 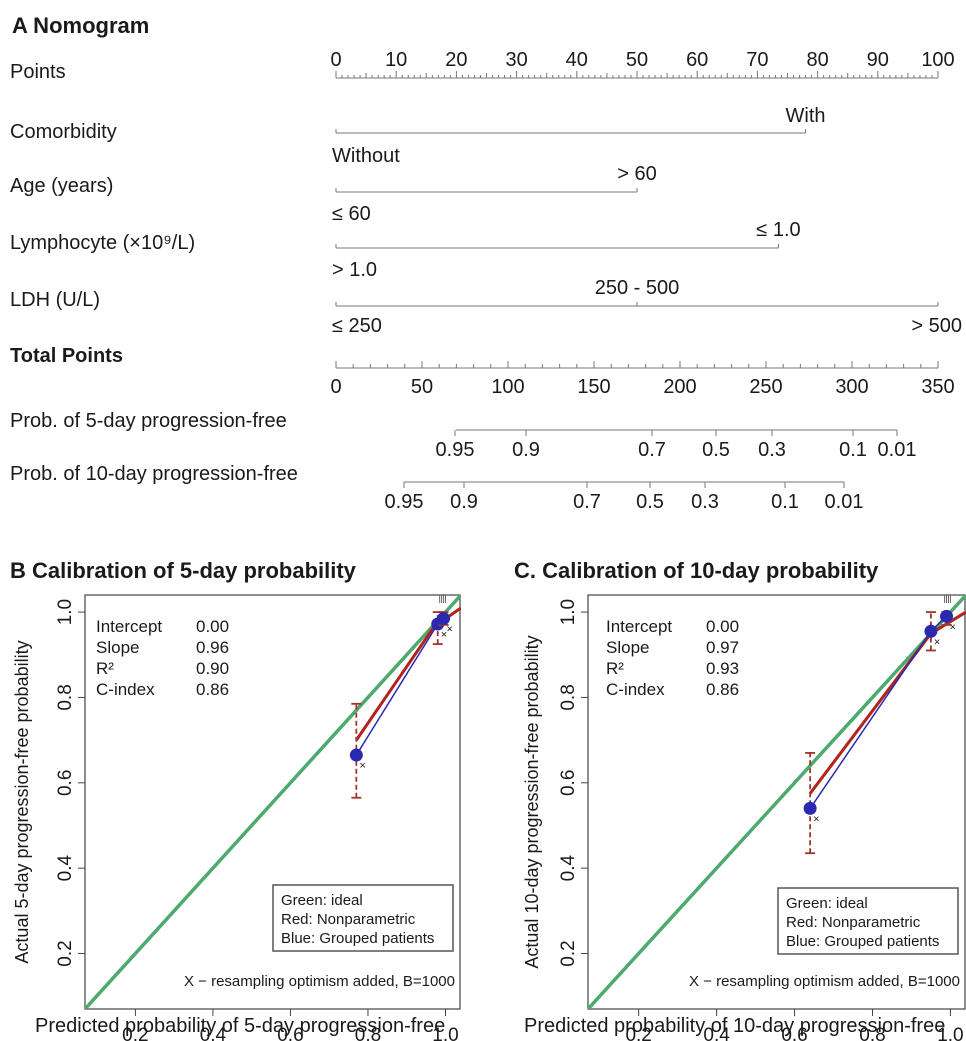 I want to click on predictor-label: LDH (U/L), so click(x=55, y=300).